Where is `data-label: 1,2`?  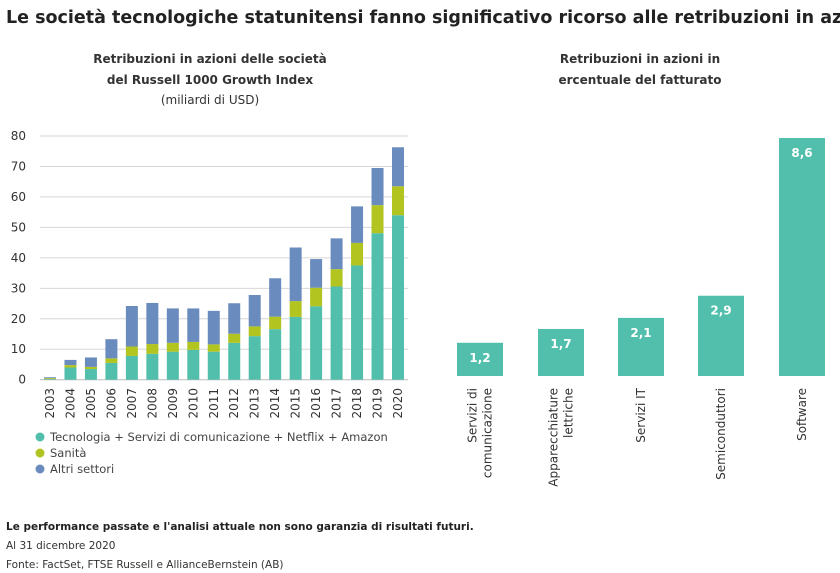 data-label: 1,2 is located at coordinates (479, 358).